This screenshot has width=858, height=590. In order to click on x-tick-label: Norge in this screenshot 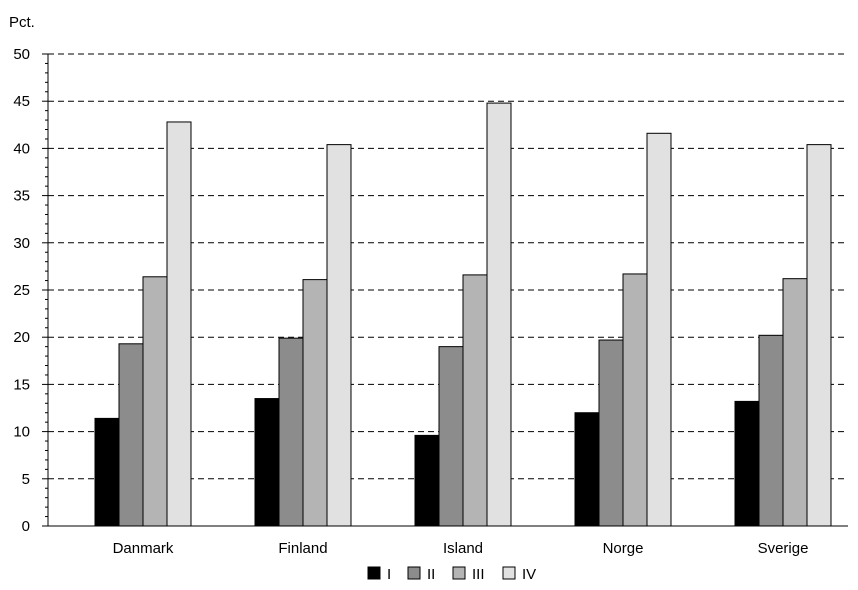, I will do `click(623, 548)`.